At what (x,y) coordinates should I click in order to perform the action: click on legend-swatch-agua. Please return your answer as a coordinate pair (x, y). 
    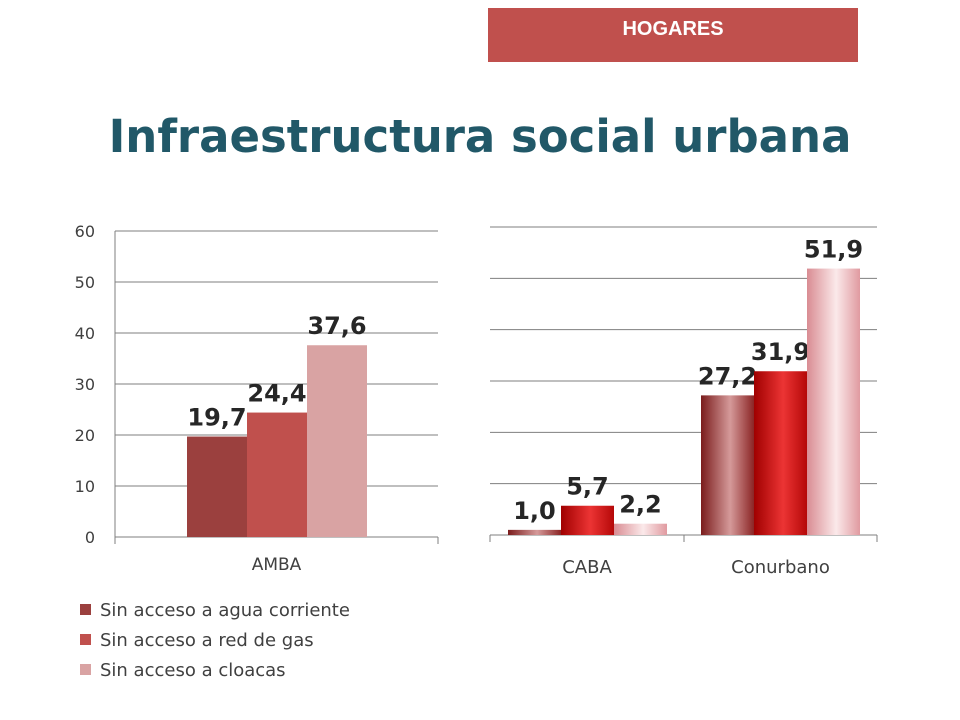
    Looking at the image, I should click on (85, 609).